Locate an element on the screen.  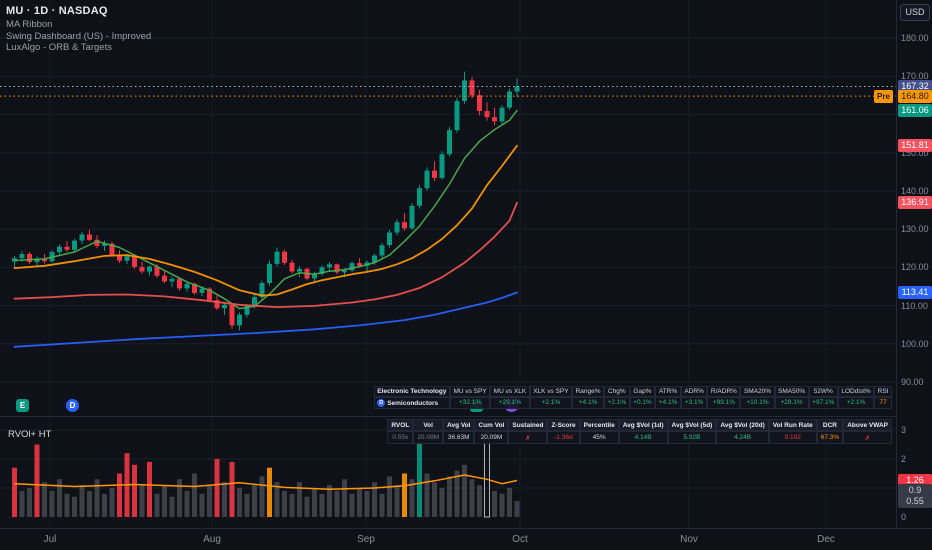
stats-value: 0.102 is located at coordinates (792, 437).